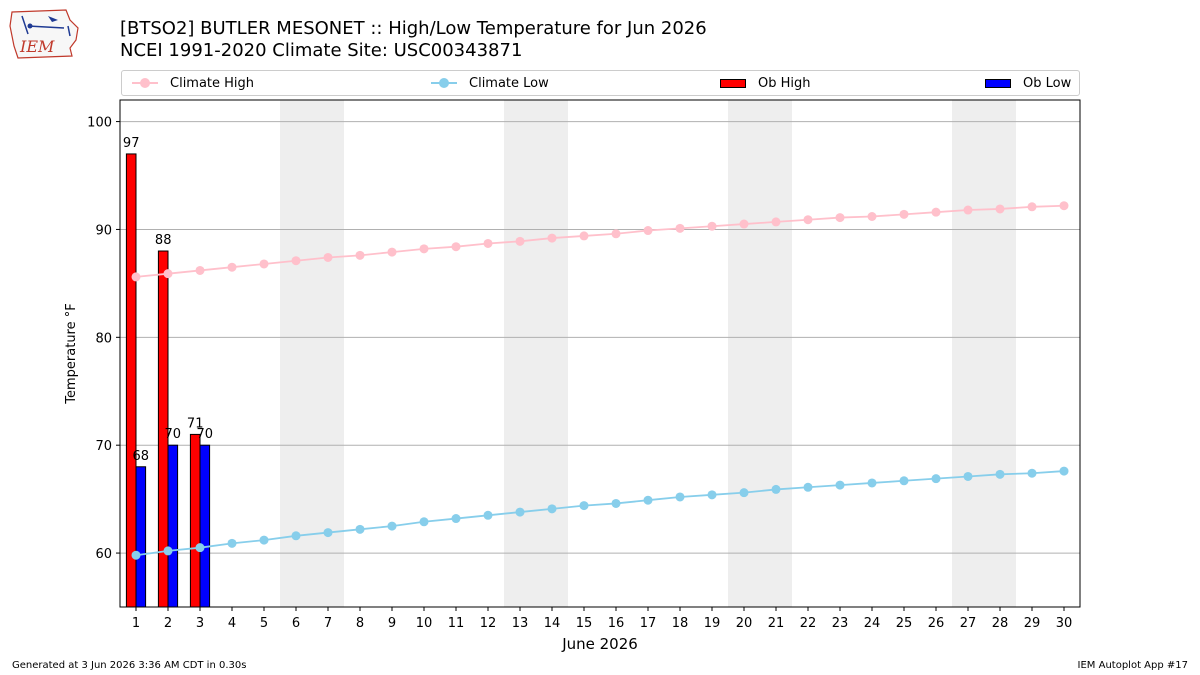 This screenshot has height=675, width=1200. Describe the element at coordinates (136, 623) in the screenshot. I see `x-tick-label: 1` at that location.